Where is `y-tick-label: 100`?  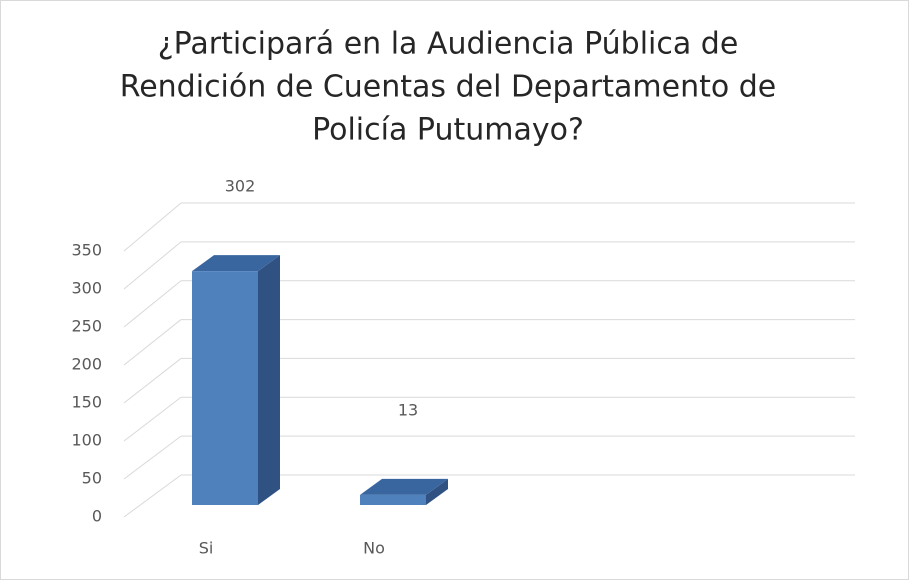
y-tick-label: 100 is located at coordinates (86, 440).